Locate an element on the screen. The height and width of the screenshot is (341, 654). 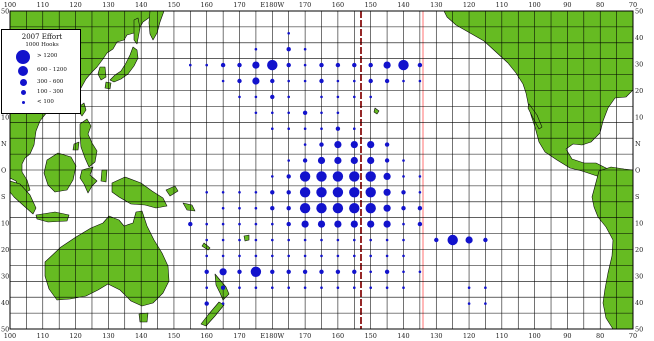
left-latitude-label: O is located at coordinates (3, 171).